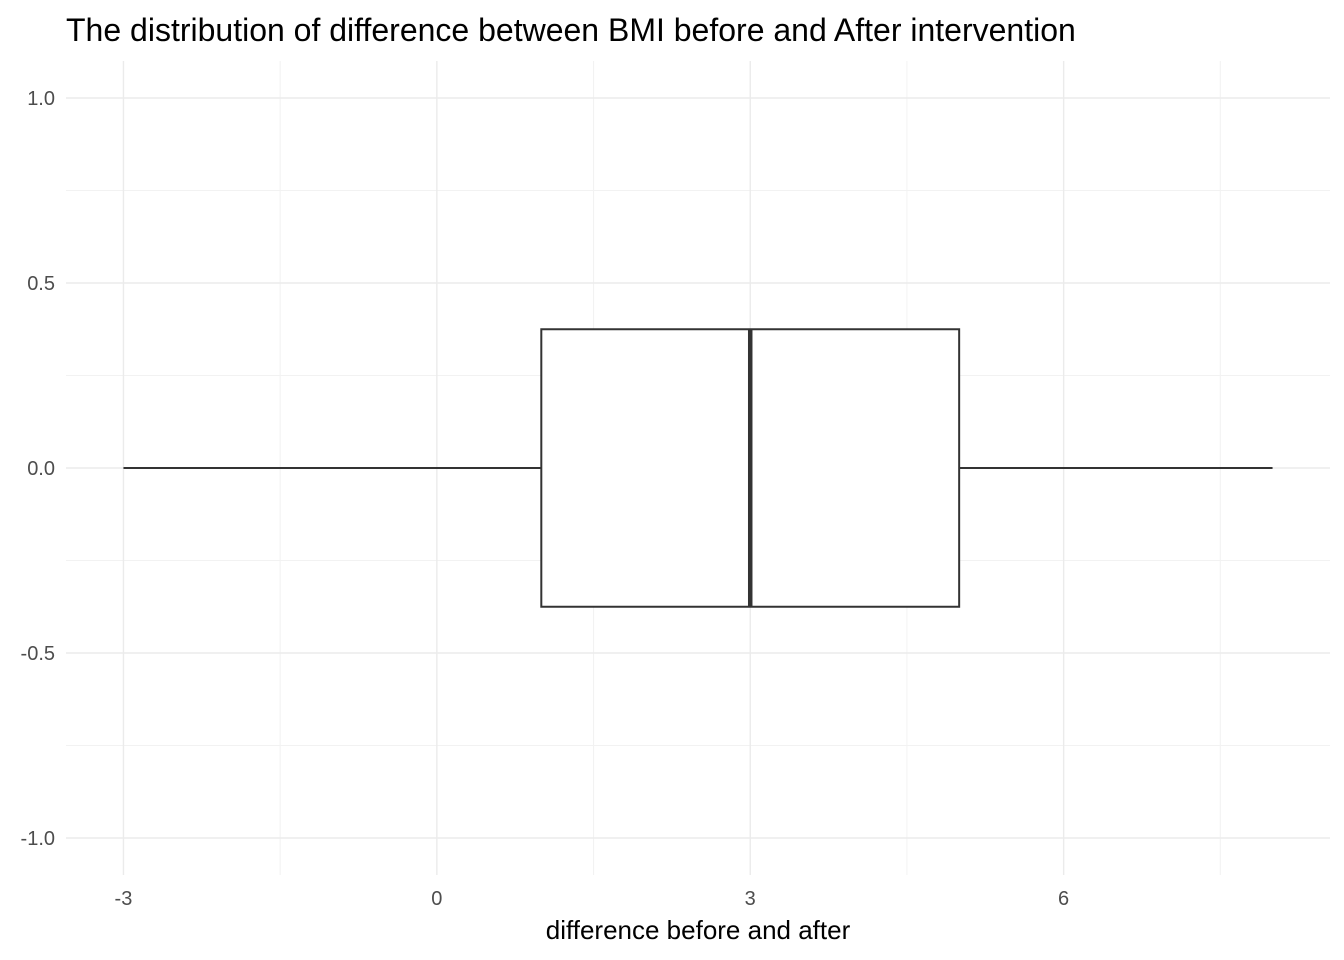  Describe the element at coordinates (698, 930) in the screenshot. I see `x-axis-title: difference before and after` at that location.